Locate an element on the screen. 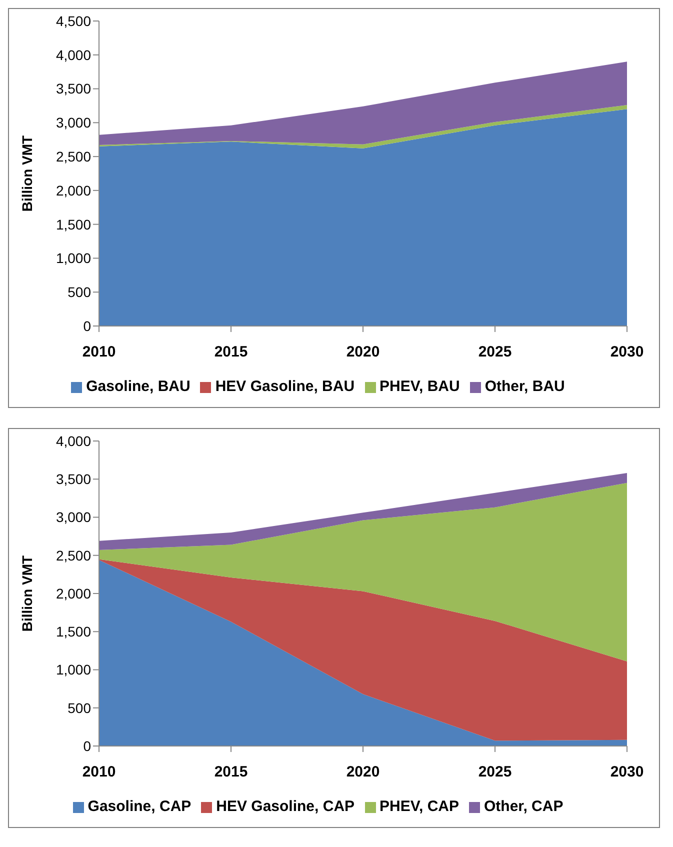 Image resolution: width=673 pixels, height=847 pixels. legend-label: Gasoline, CAP is located at coordinates (140, 806).